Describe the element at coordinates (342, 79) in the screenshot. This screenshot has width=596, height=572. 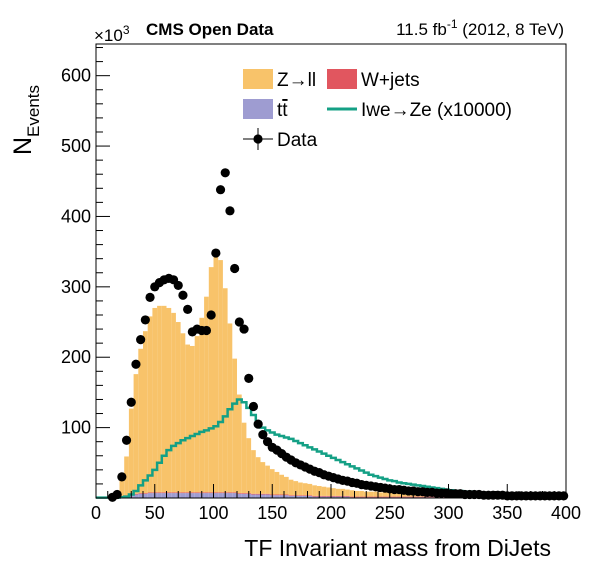
I see `wjets-legend-swatch` at that location.